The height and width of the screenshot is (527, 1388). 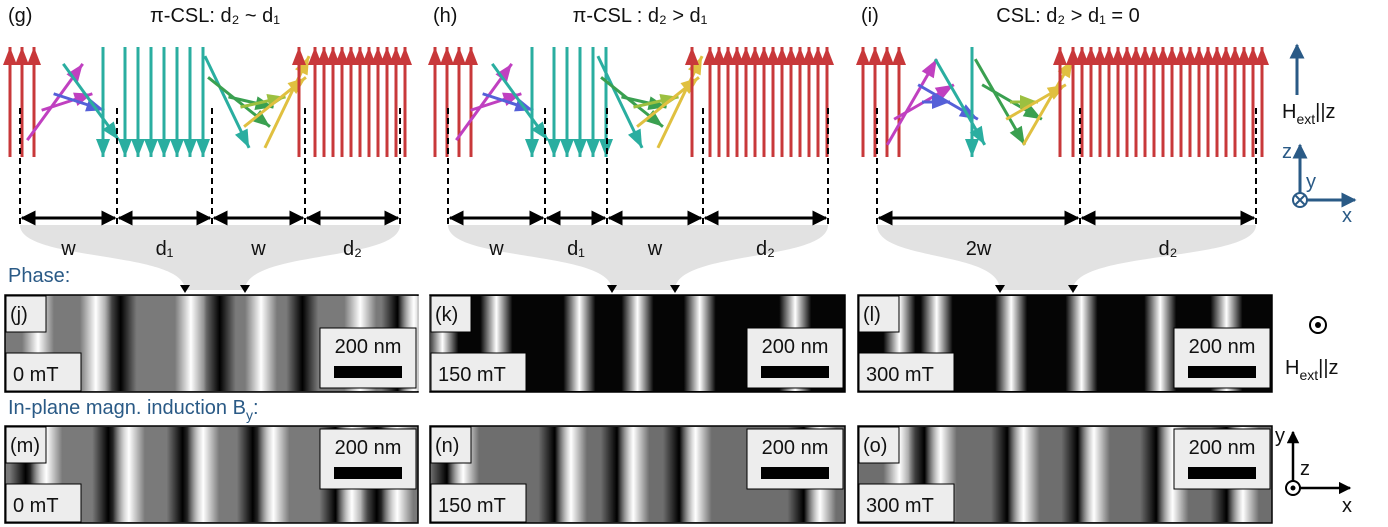 I want to click on image-label: (o), so click(x=875, y=446).